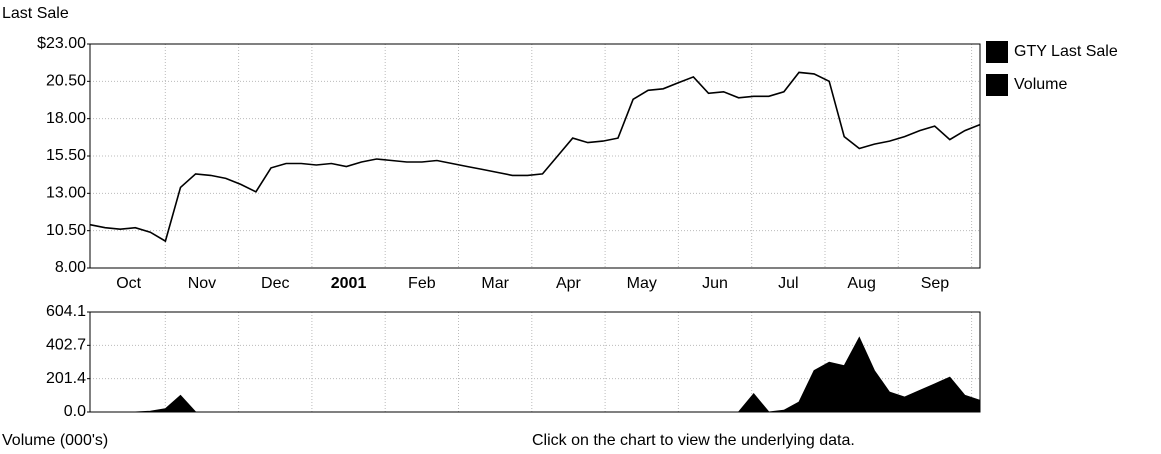 Image resolution: width=1161 pixels, height=454 pixels. I want to click on x-tick-label: 2001, so click(349, 283).